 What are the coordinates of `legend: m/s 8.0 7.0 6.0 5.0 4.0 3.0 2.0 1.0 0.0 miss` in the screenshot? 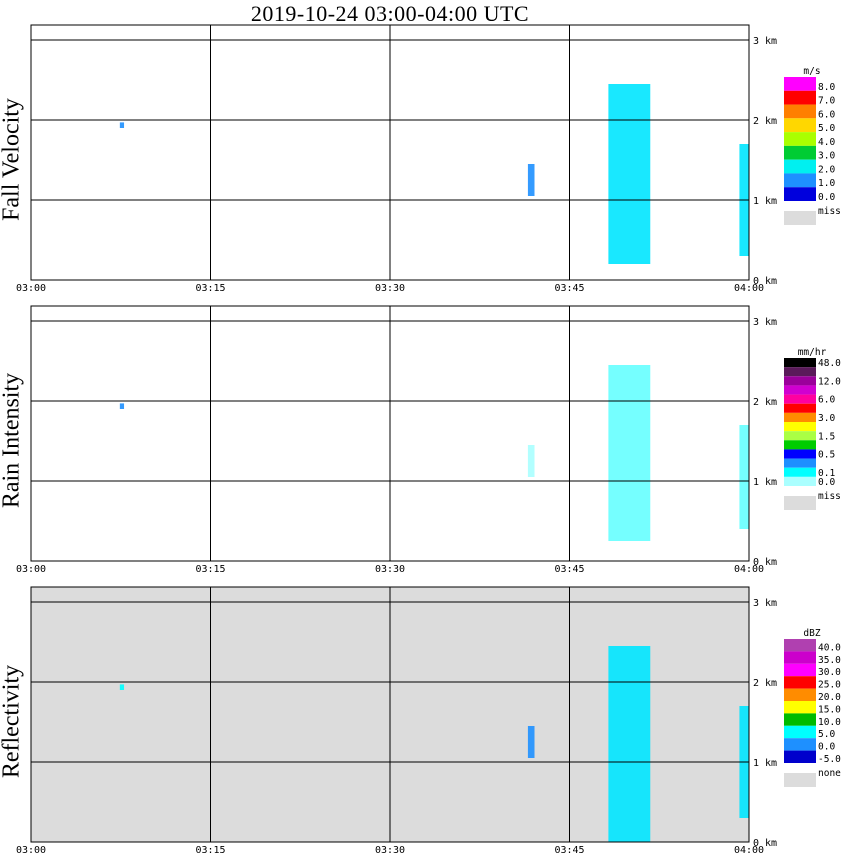 It's located at (812, 145).